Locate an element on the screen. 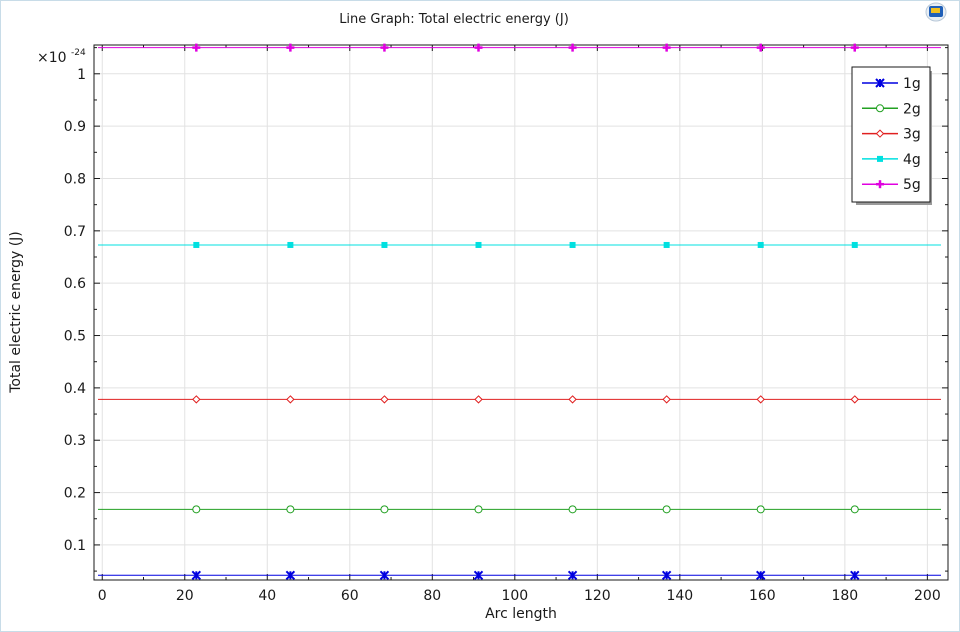 The height and width of the screenshot is (632, 960). x-tick-label: 160 is located at coordinates (762, 596).